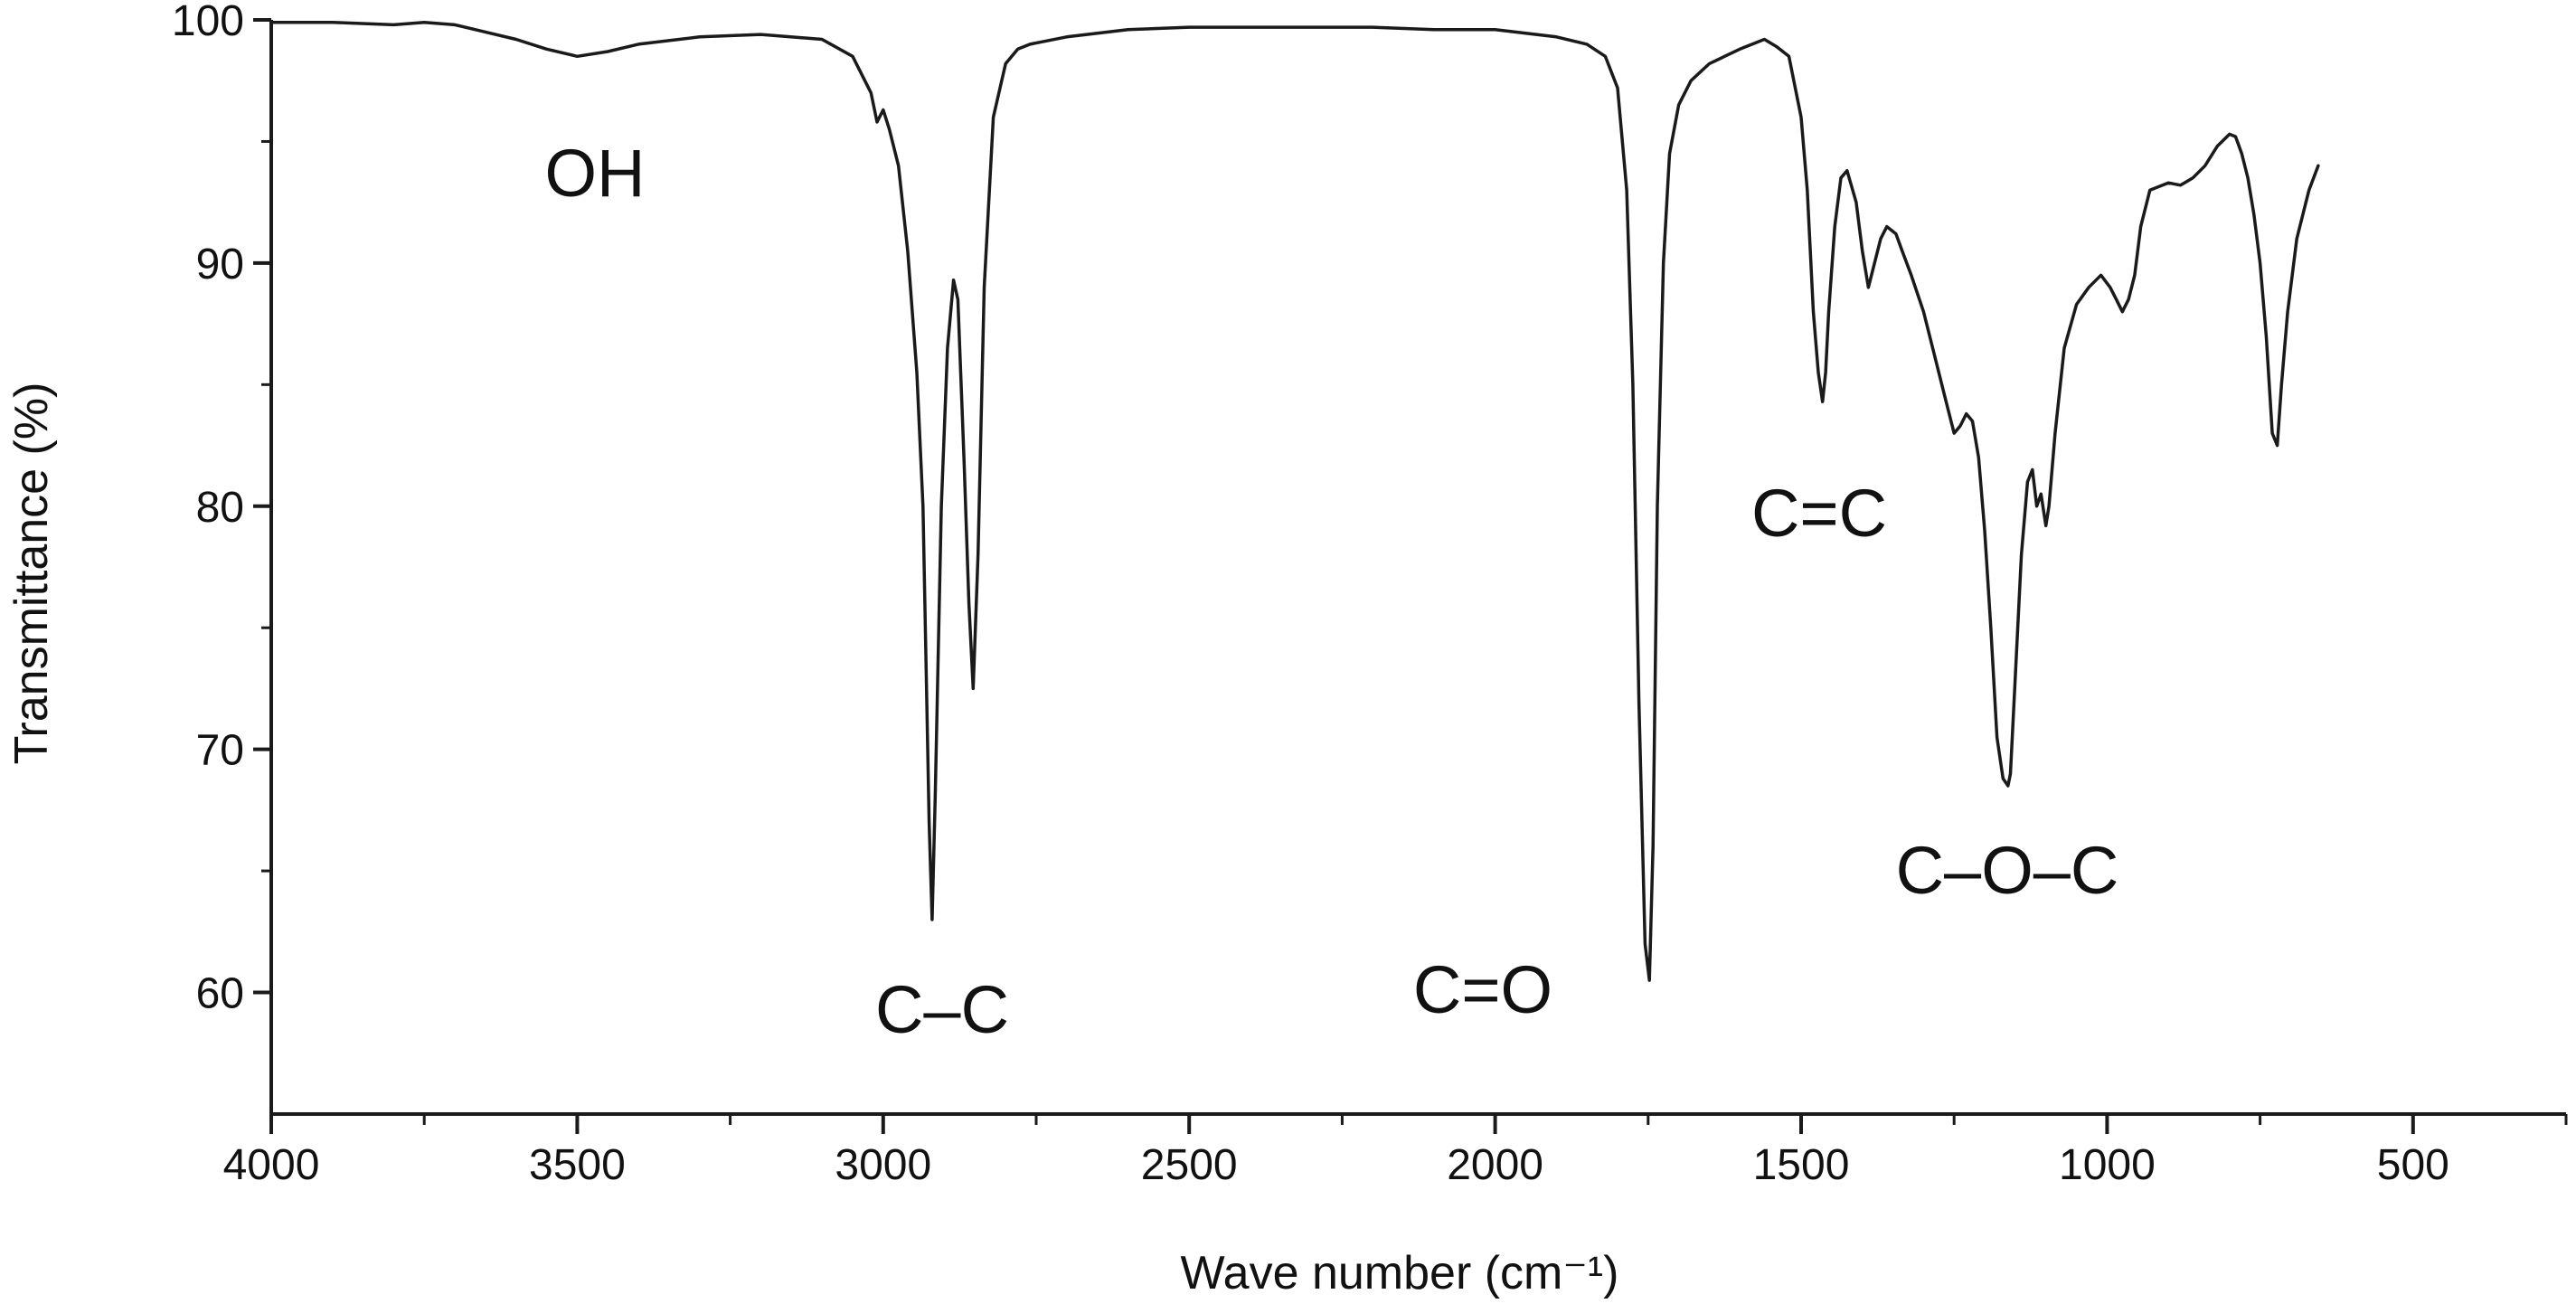  I want to click on y-tick-label: 100, so click(208, 22).